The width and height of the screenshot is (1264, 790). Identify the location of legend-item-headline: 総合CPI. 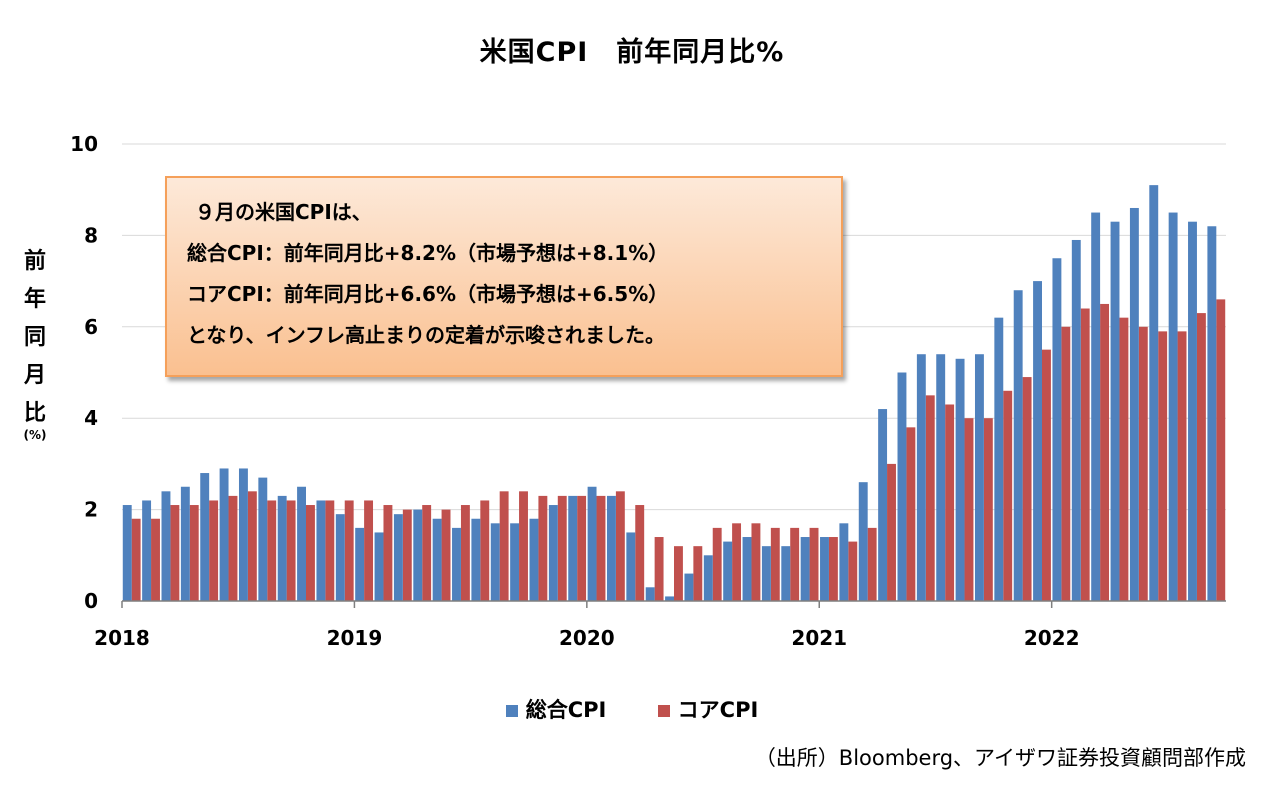
(556, 709).